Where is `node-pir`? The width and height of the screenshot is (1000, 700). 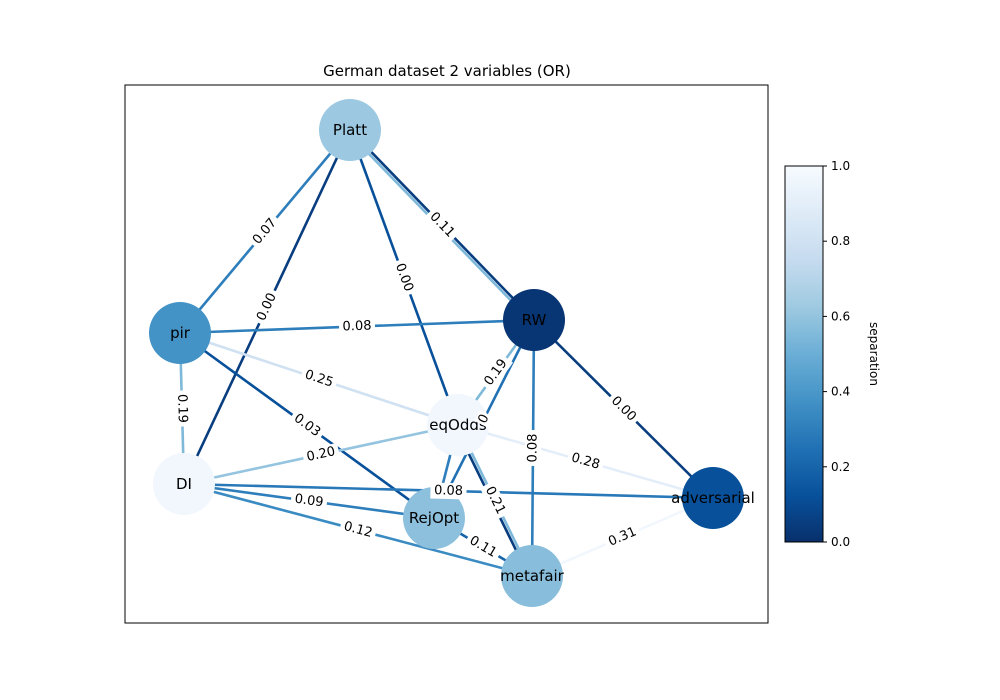
node-pir is located at coordinates (180, 333).